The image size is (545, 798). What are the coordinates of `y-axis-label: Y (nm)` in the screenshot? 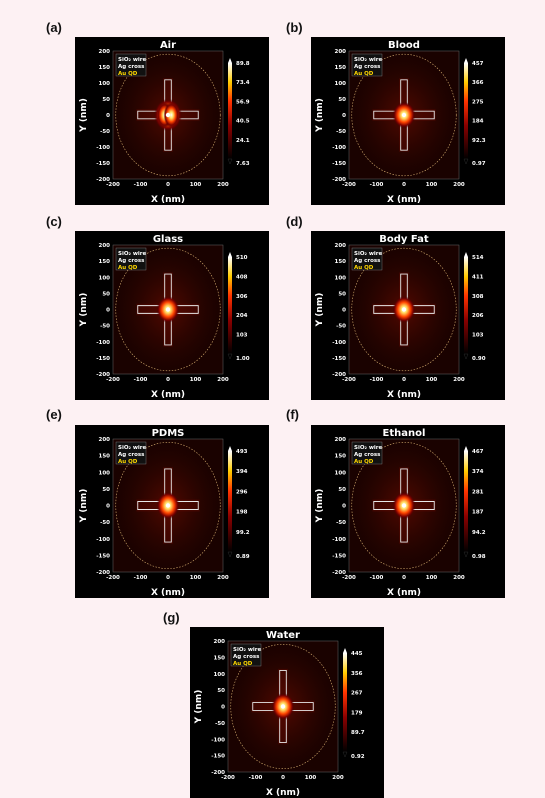 It's located at (320, 506).